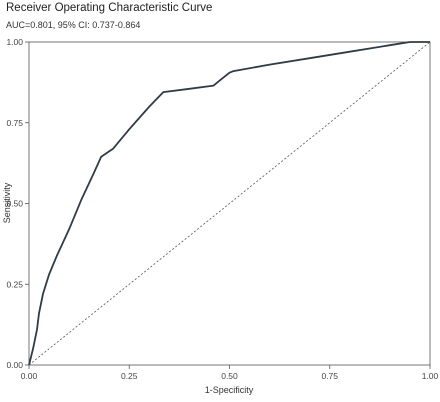 This screenshot has width=440, height=402. I want to click on y-tick-label: 1.00, so click(14, 42).